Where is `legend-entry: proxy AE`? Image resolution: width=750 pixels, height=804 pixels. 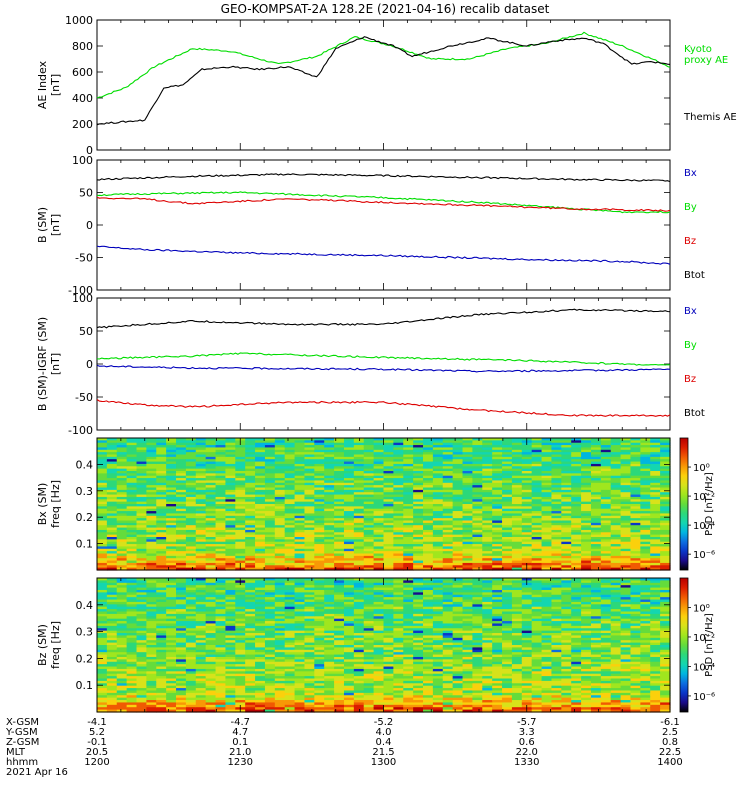
legend-entry: proxy AE is located at coordinates (706, 60).